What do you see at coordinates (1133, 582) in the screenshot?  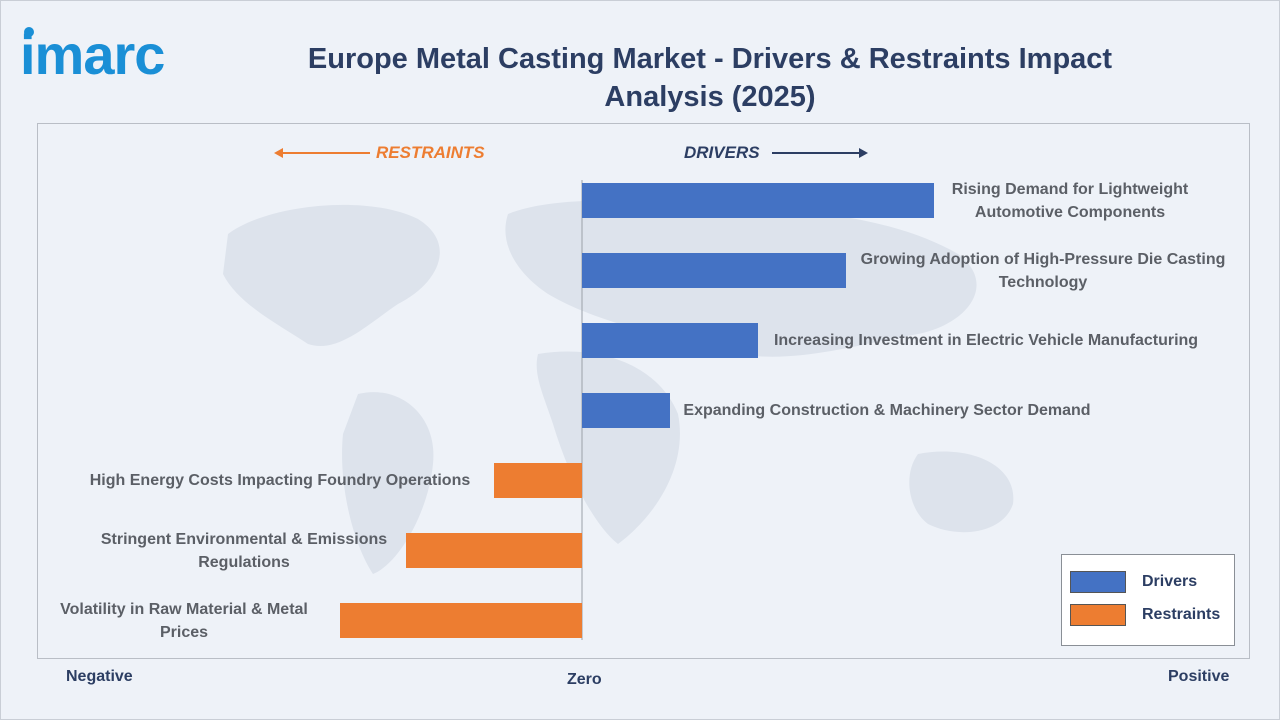 I see `legend-item-drivers: Drivers` at bounding box center [1133, 582].